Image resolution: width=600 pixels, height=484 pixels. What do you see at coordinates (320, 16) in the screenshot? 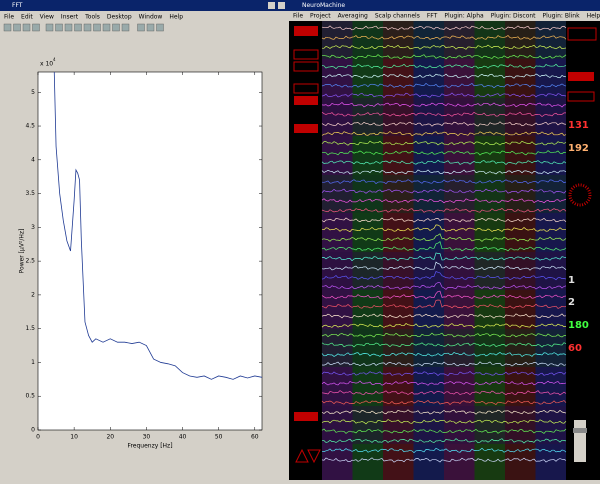
I see `menu-item: Project` at bounding box center [320, 16].